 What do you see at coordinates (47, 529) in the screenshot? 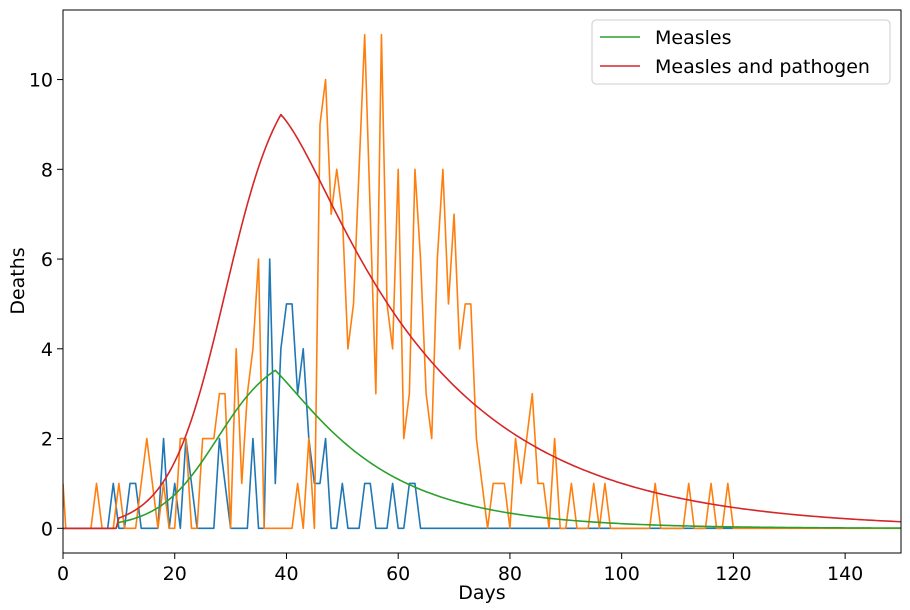
I see `y-tick-label: 0` at bounding box center [47, 529].